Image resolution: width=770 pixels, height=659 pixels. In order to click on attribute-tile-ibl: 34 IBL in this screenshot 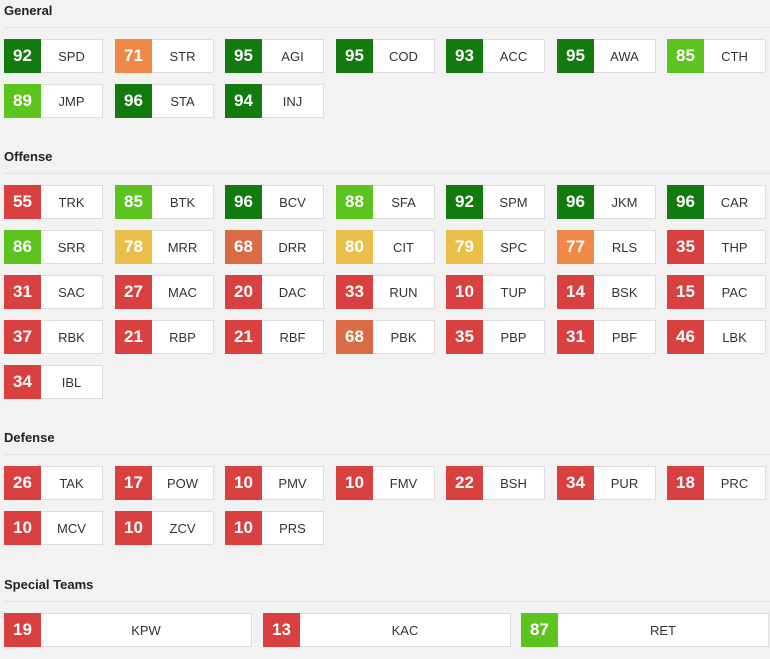, I will do `click(53, 382)`.